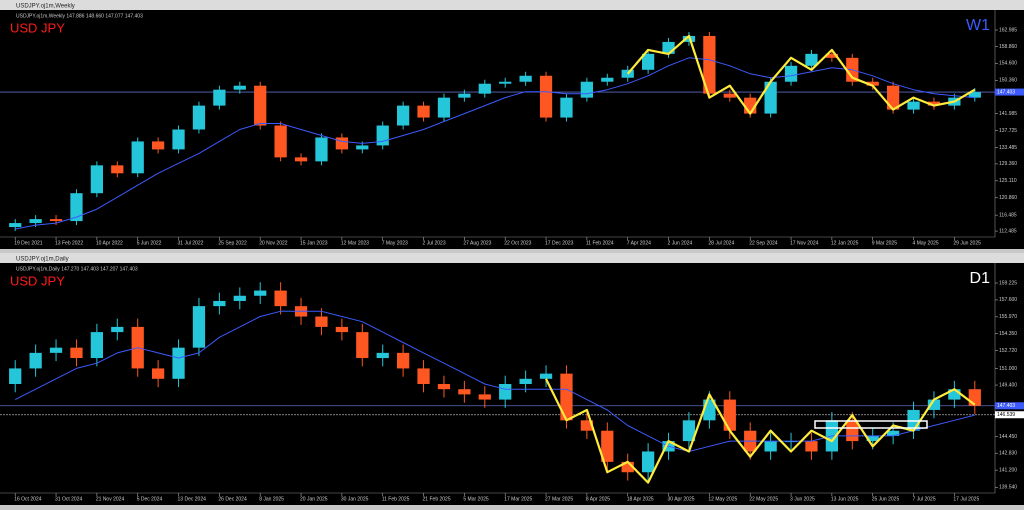  What do you see at coordinates (640, 499) in the screenshot?
I see `x-tick-label: 18 Apr 2025` at bounding box center [640, 499].